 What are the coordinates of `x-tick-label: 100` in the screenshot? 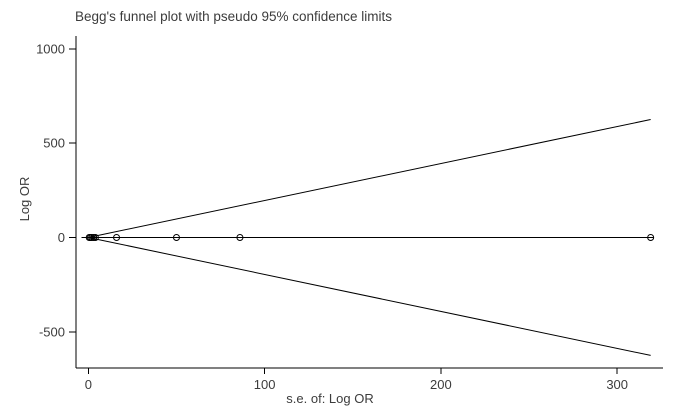 It's located at (265, 384).